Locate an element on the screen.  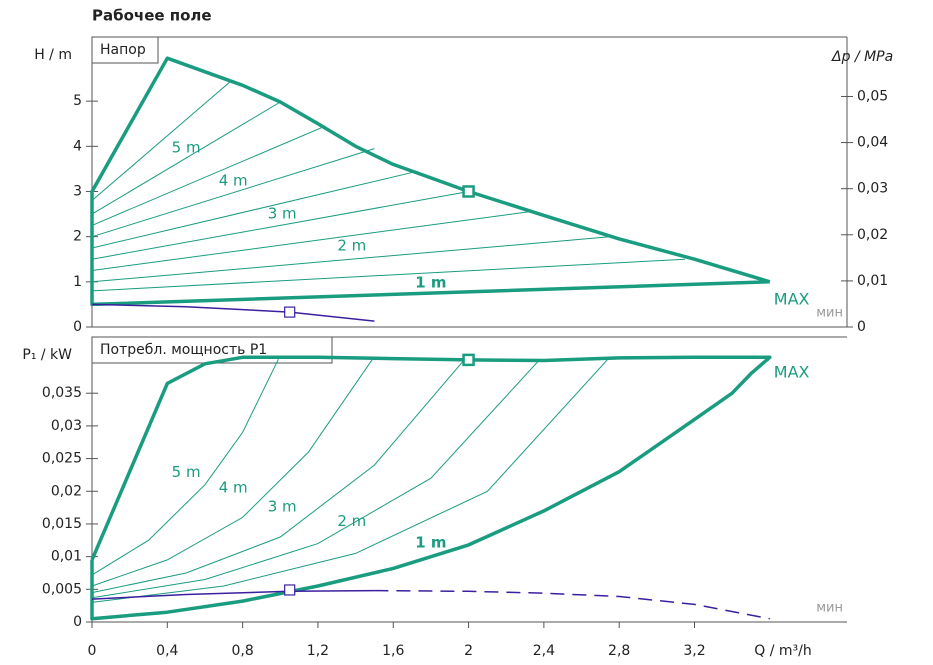
y2-tick-label: 0,03 is located at coordinates (872, 189).